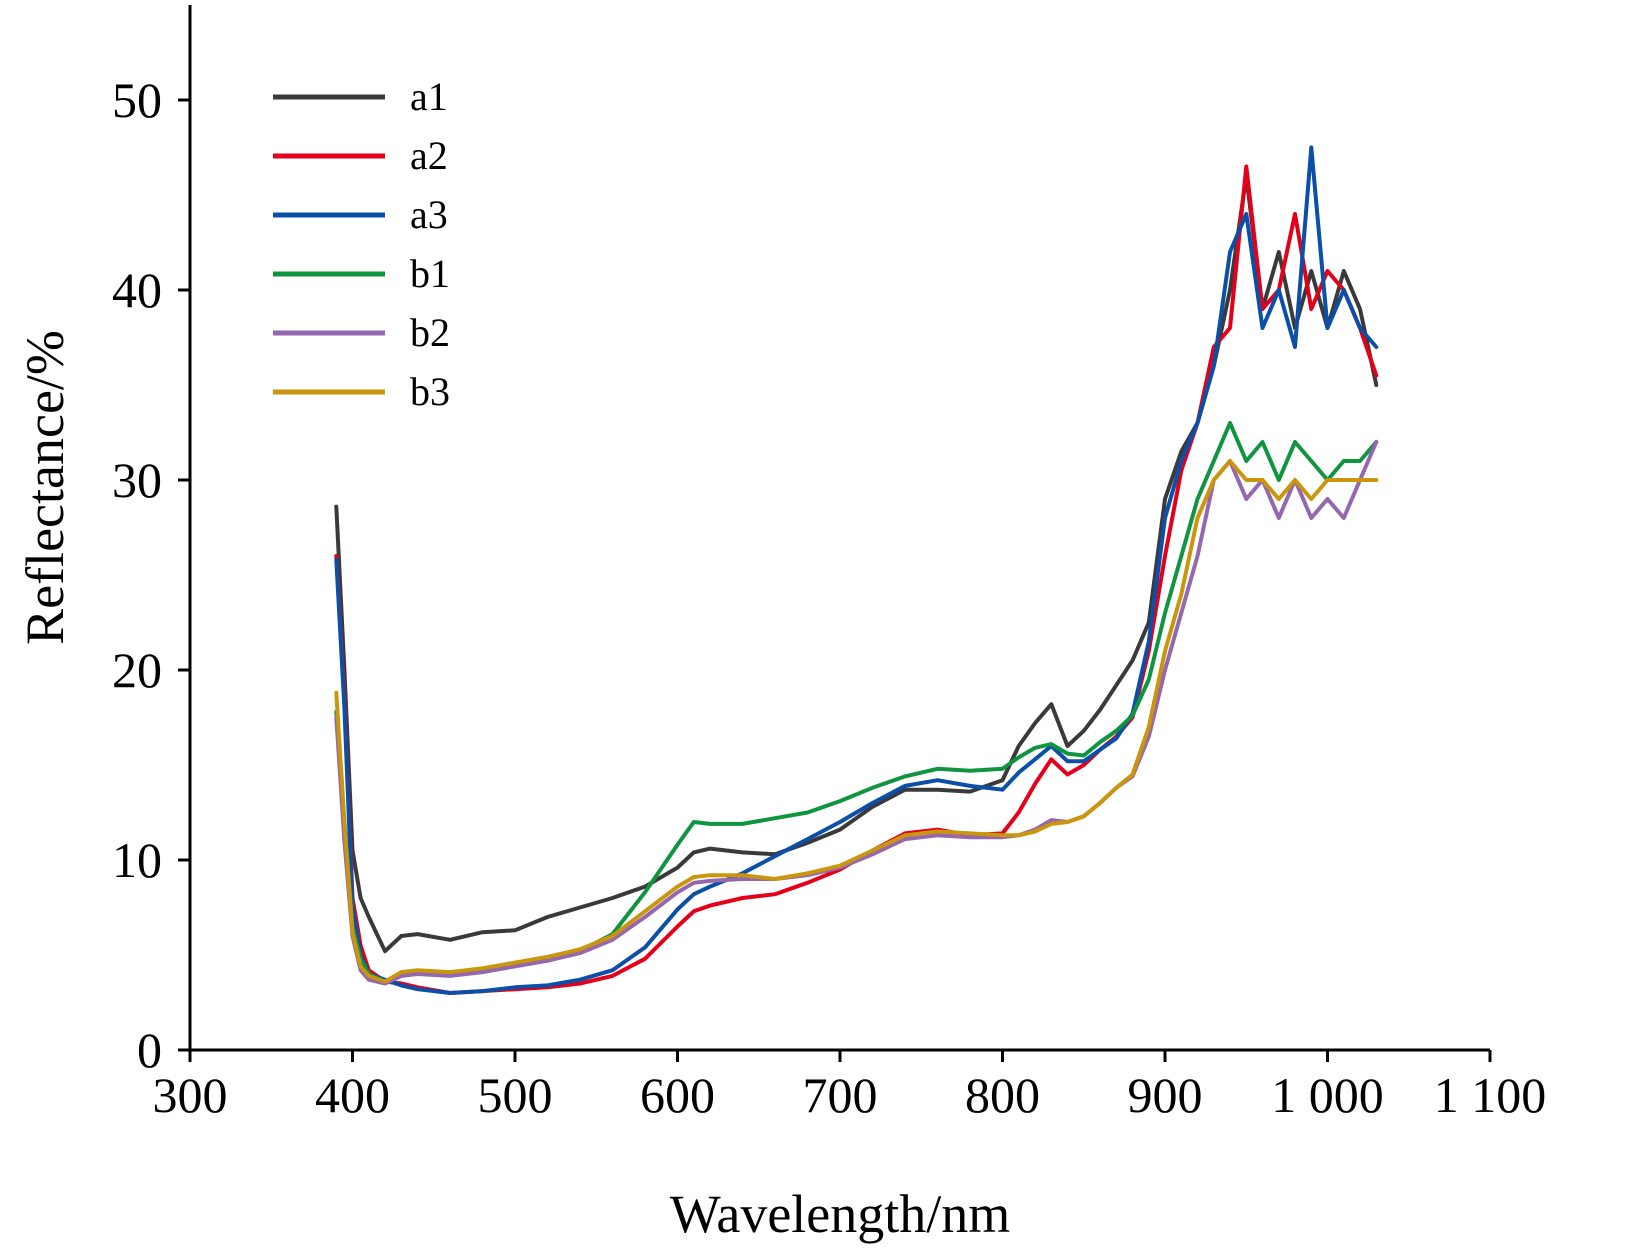  I want to click on y-tick-label: 40, so click(137, 290).